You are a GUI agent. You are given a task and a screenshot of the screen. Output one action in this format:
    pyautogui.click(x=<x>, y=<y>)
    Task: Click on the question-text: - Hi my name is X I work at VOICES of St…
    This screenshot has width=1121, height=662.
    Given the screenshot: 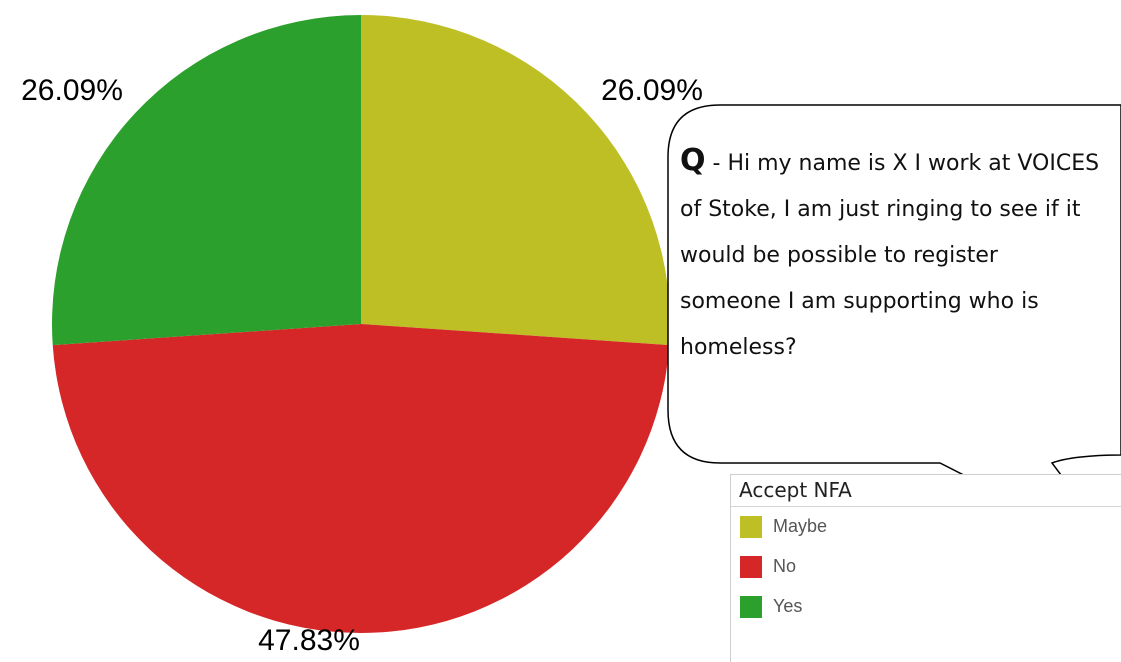 What is the action you would take?
    pyautogui.click(x=890, y=255)
    